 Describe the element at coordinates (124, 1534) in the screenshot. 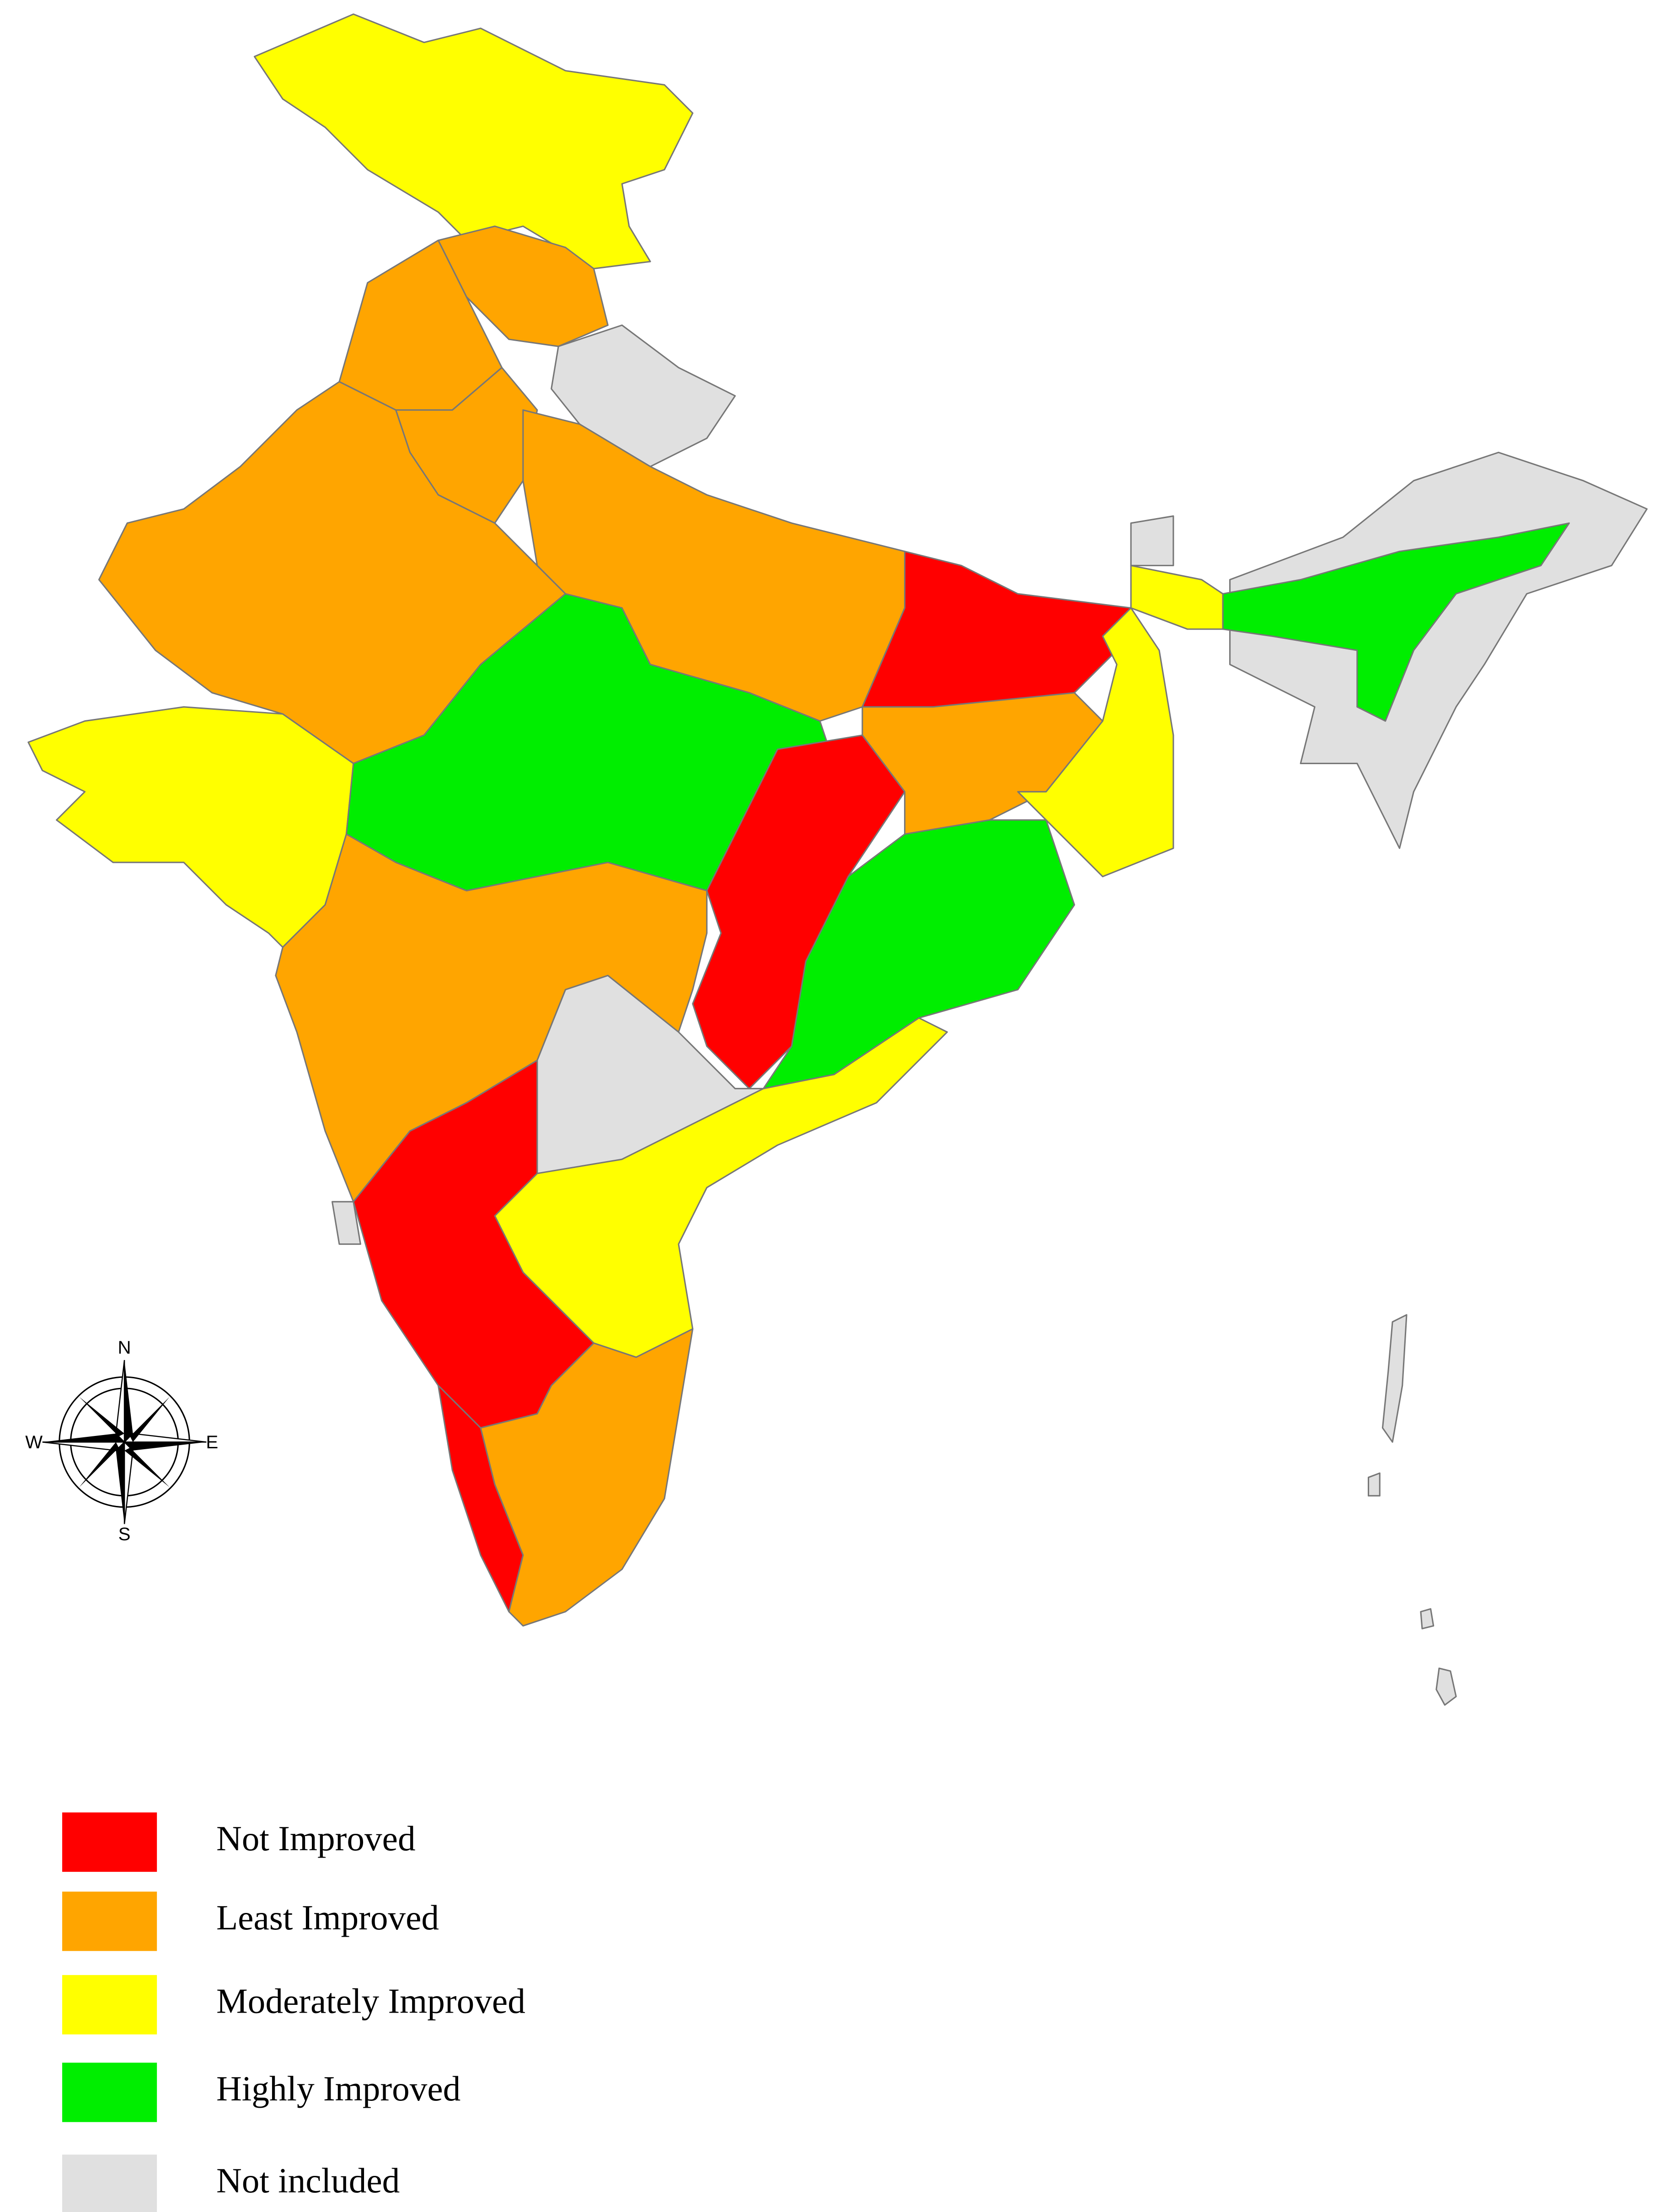

I see `compass-label: S` at that location.